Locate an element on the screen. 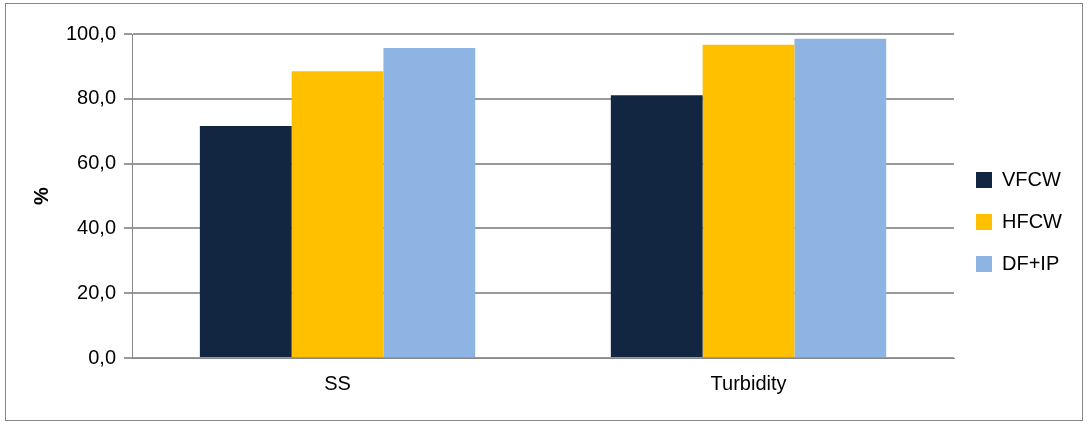  legend-label: HFCW is located at coordinates (1032, 220).